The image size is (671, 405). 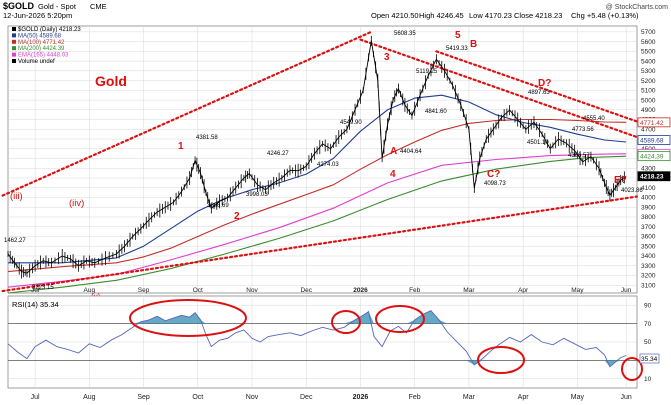 I want to click on price-tick-label: 5500, so click(x=648, y=52).